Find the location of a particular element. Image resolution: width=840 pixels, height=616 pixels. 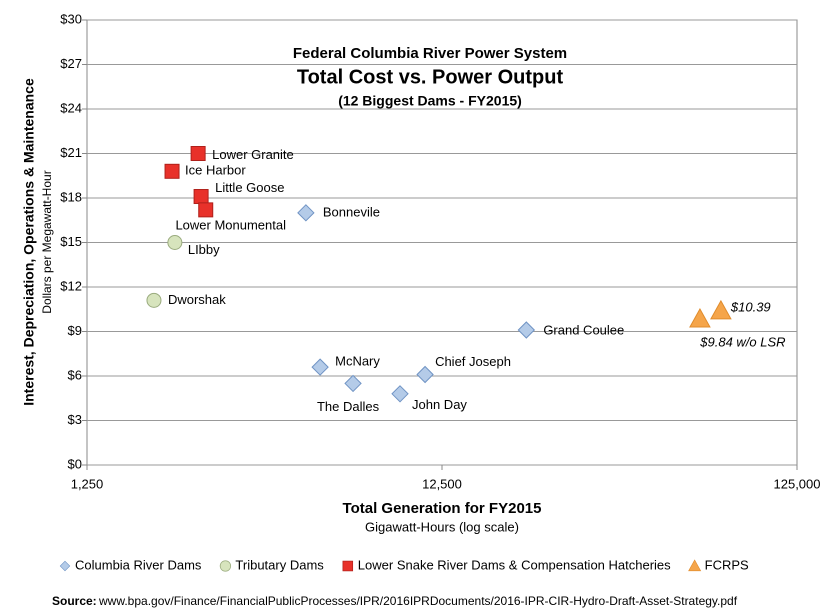

y-tick-label: $6 is located at coordinates (75, 374).